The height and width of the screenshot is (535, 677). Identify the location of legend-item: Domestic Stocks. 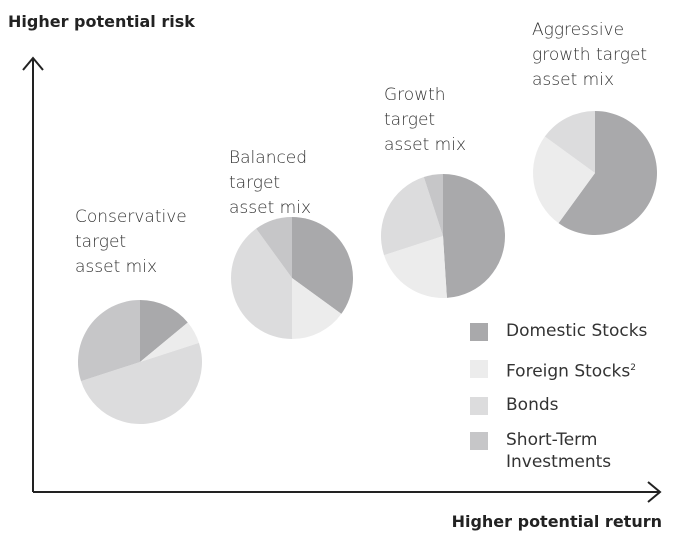
(563, 331).